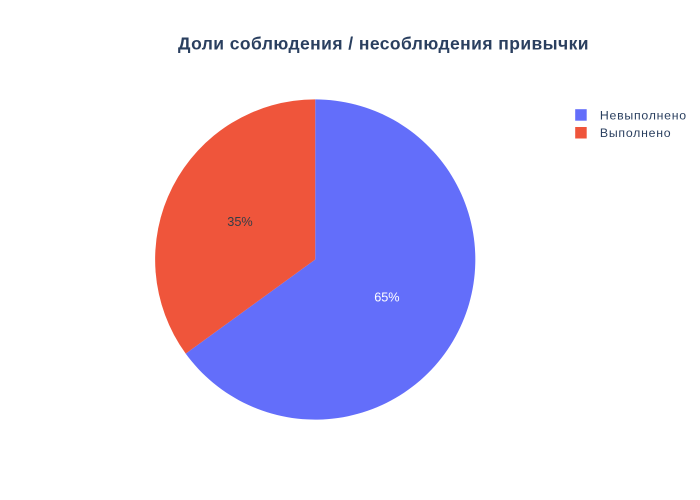 The height and width of the screenshot is (500, 700). What do you see at coordinates (383, 43) in the screenshot?
I see `svg-text:Доли соблюдения / несоблюдения: Доли соблюдения / несоблюдения привычки` at bounding box center [383, 43].